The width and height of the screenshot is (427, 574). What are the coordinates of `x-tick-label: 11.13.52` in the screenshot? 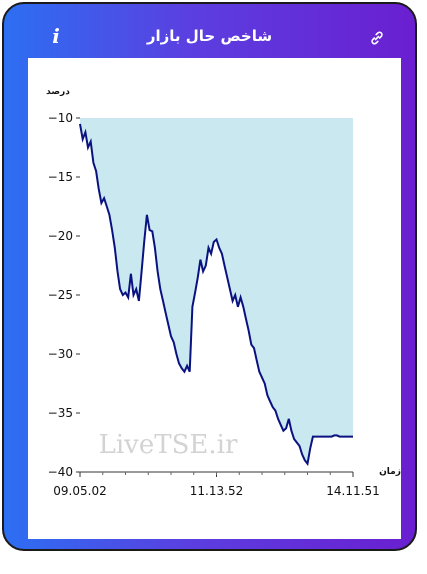 It's located at (216, 491).